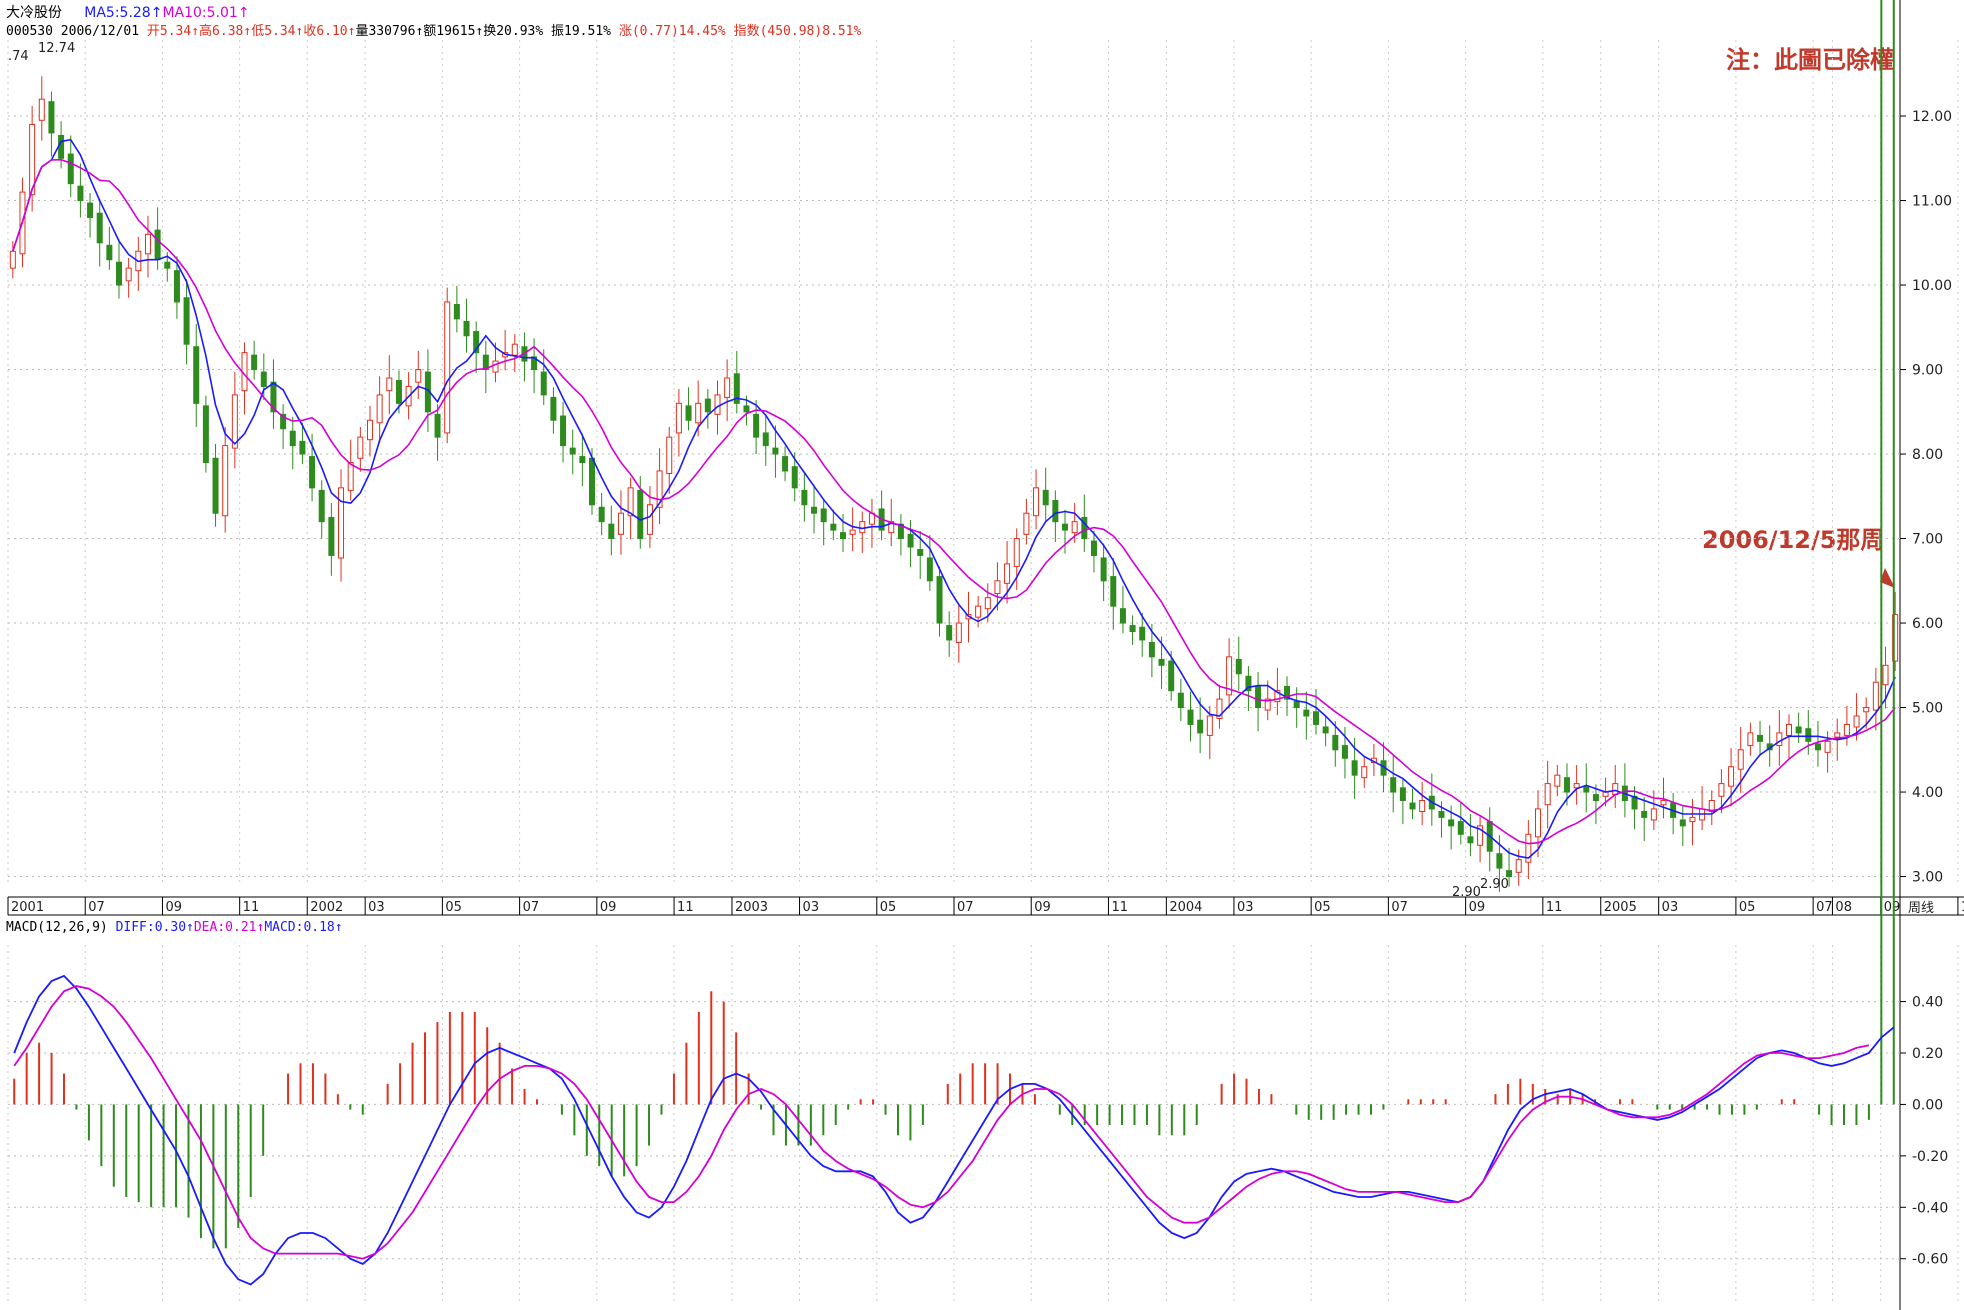 The height and width of the screenshot is (1310, 1964). Describe the element at coordinates (1810, 60) in the screenshot. I see `adjusted-note: 注：此圖已除權` at that location.